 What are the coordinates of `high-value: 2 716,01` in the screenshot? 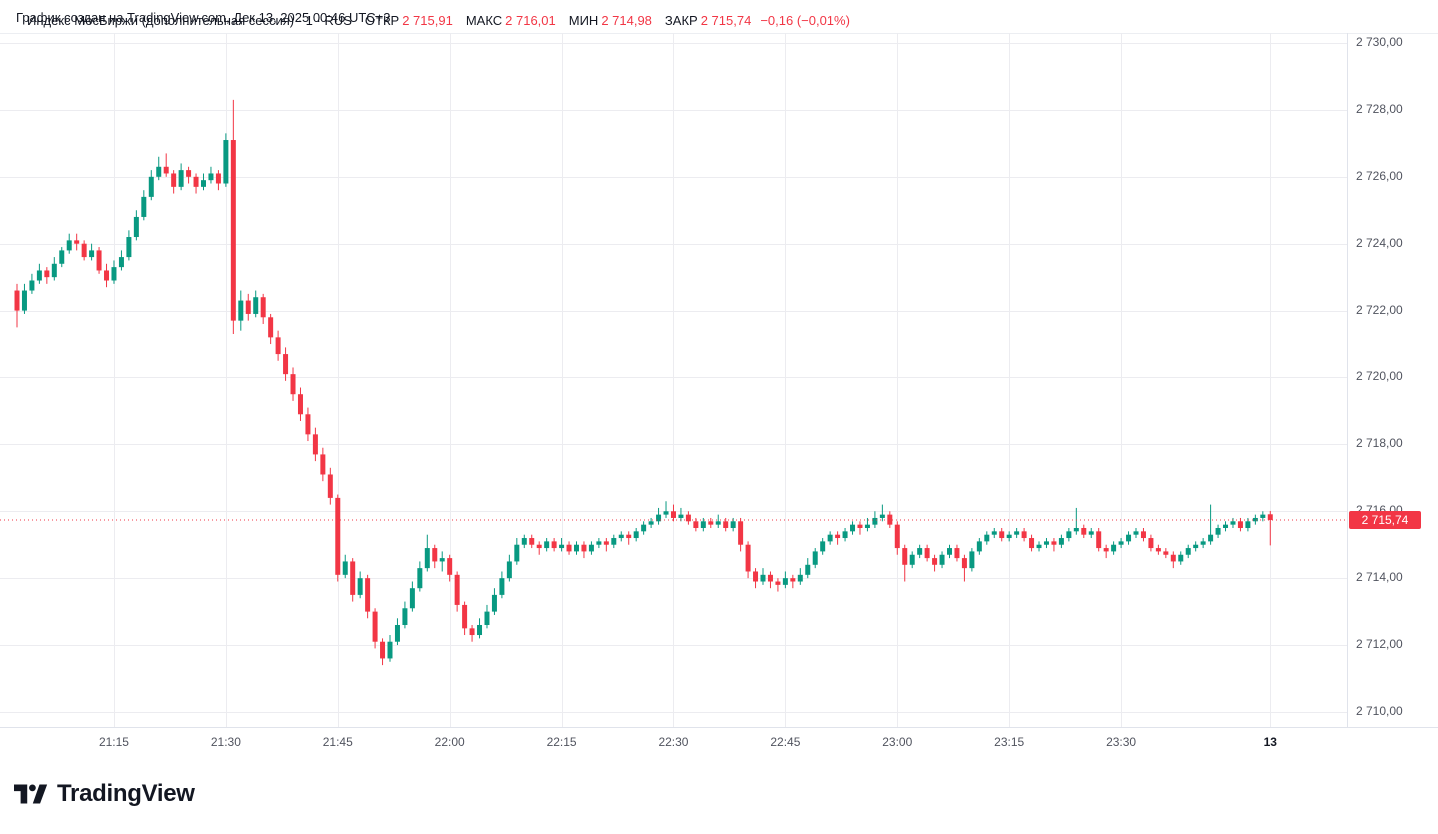 It's located at (530, 20).